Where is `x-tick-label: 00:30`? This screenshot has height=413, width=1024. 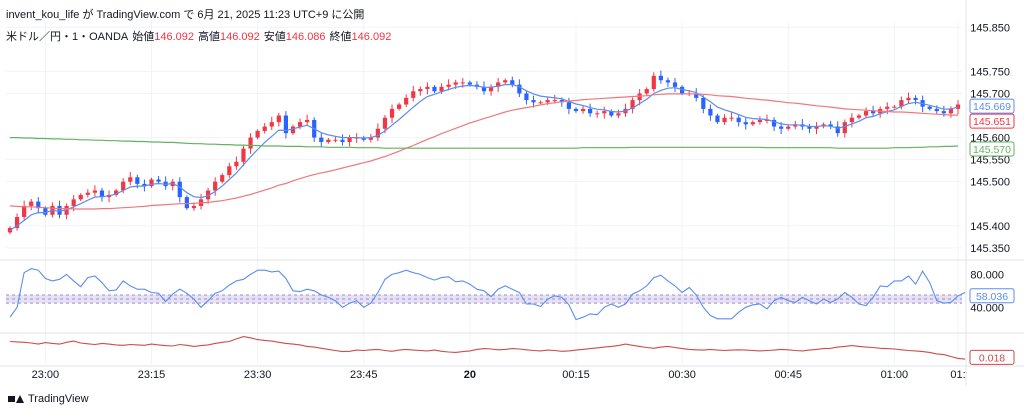
x-tick-label: 00:30 is located at coordinates (682, 375).